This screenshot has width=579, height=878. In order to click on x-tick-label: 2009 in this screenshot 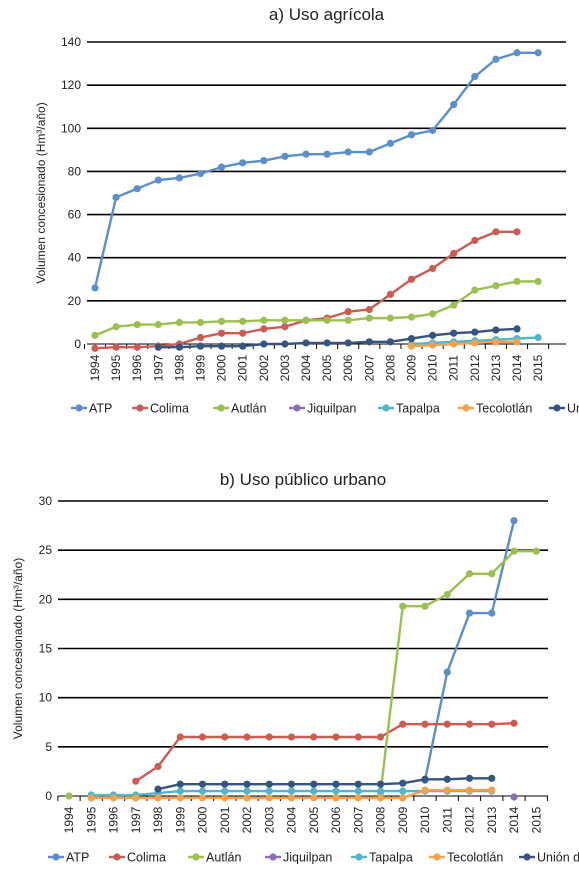, I will do `click(412, 367)`.